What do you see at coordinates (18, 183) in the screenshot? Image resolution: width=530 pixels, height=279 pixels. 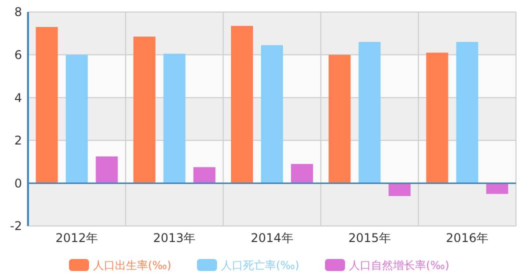 I see `y-tick-label: 0` at bounding box center [18, 183].